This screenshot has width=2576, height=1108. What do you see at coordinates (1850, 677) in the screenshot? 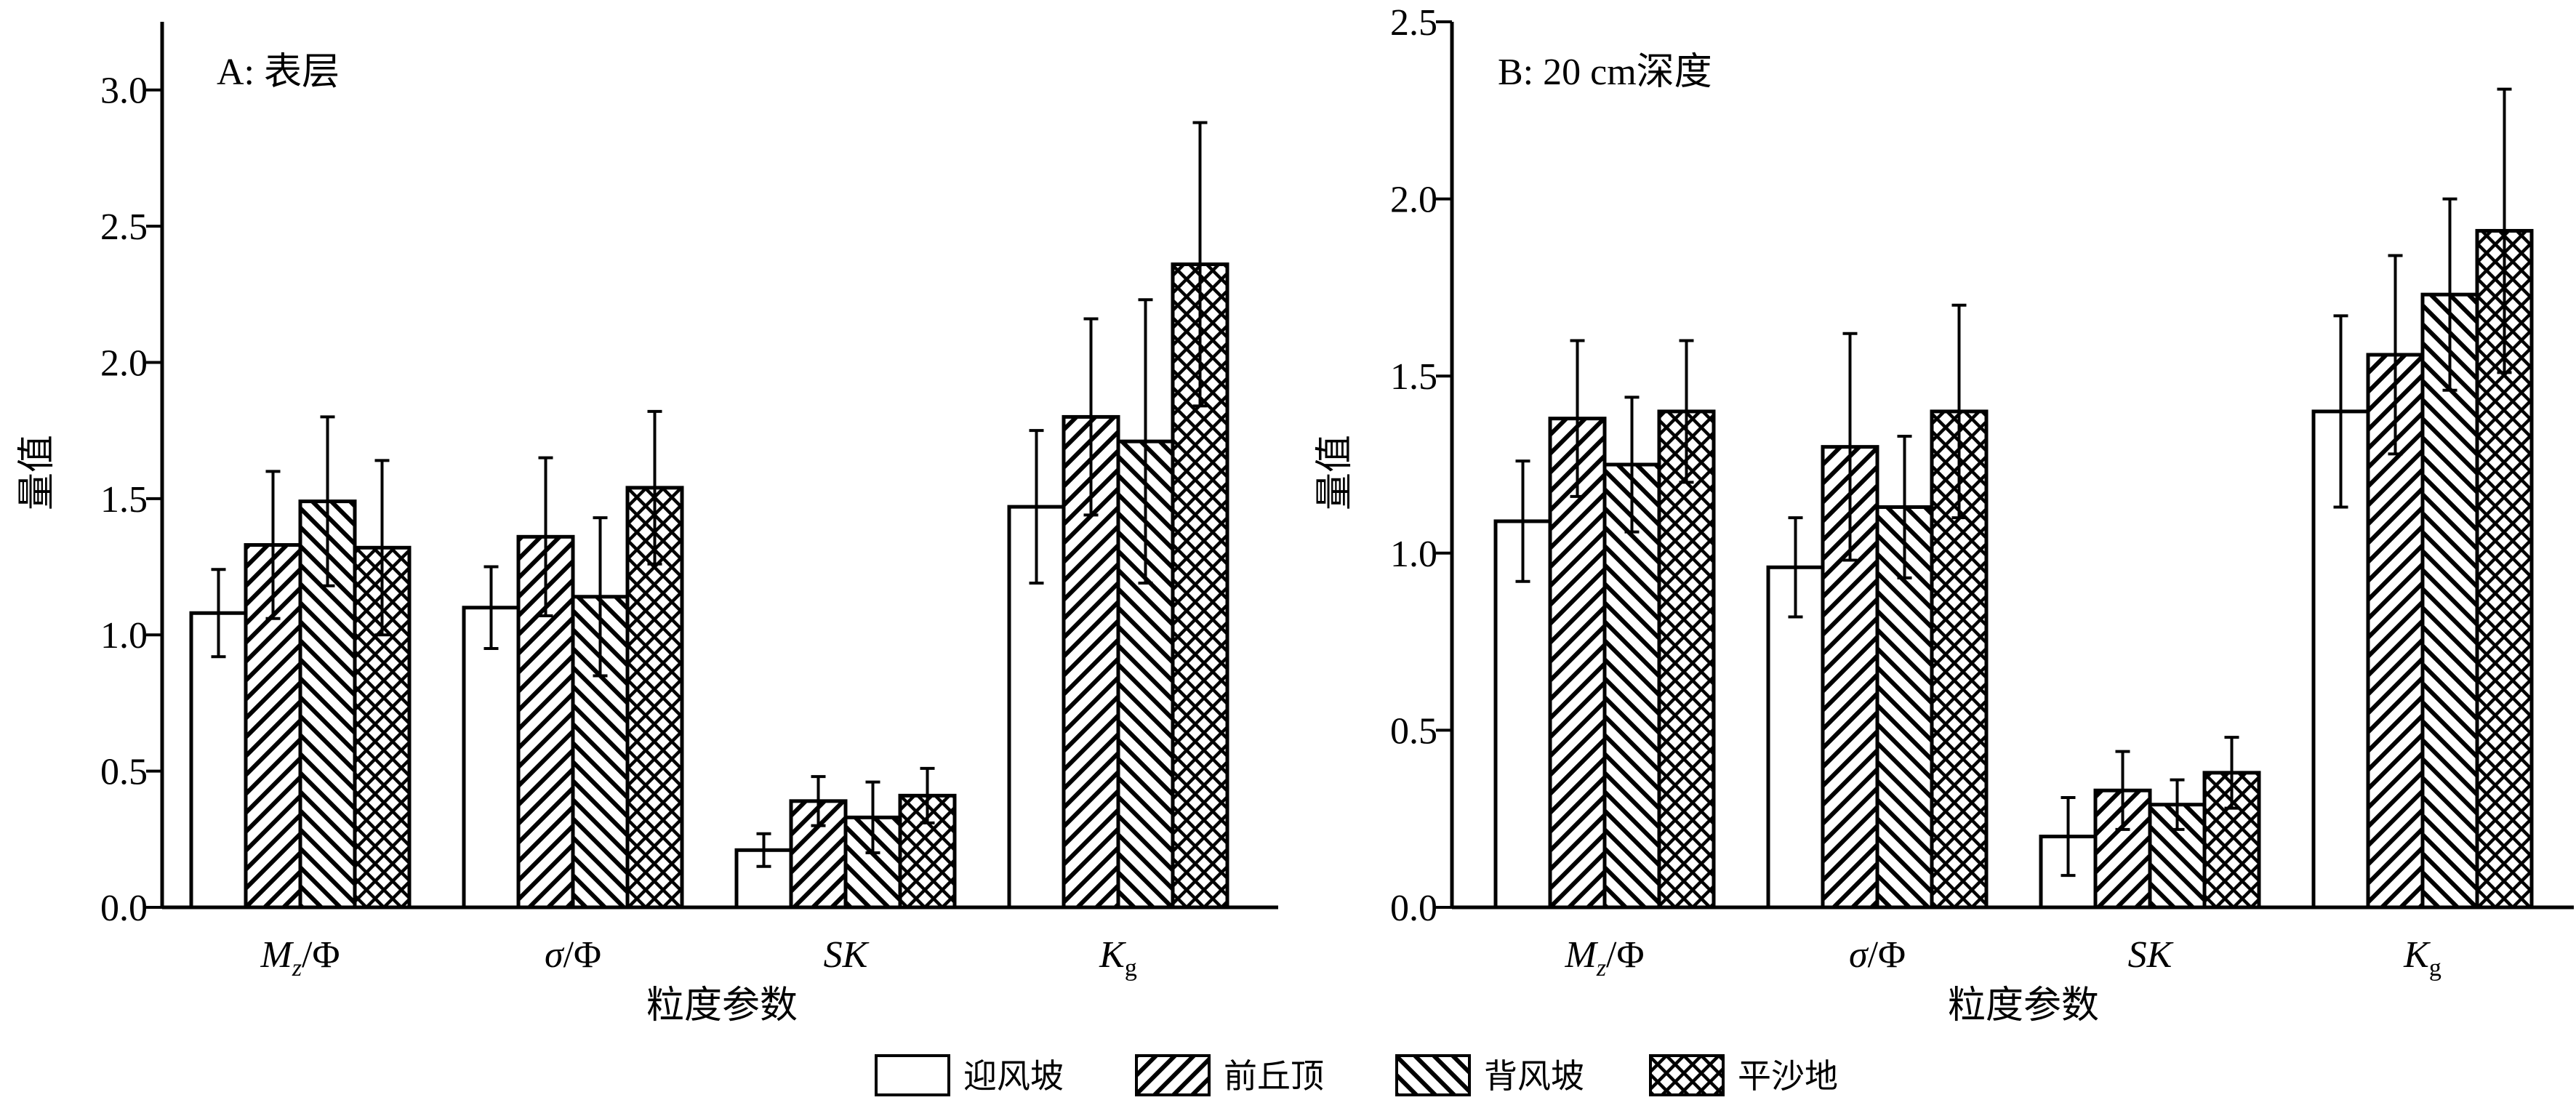
I see `panel-b-bar-dune-crest` at bounding box center [1850, 677].